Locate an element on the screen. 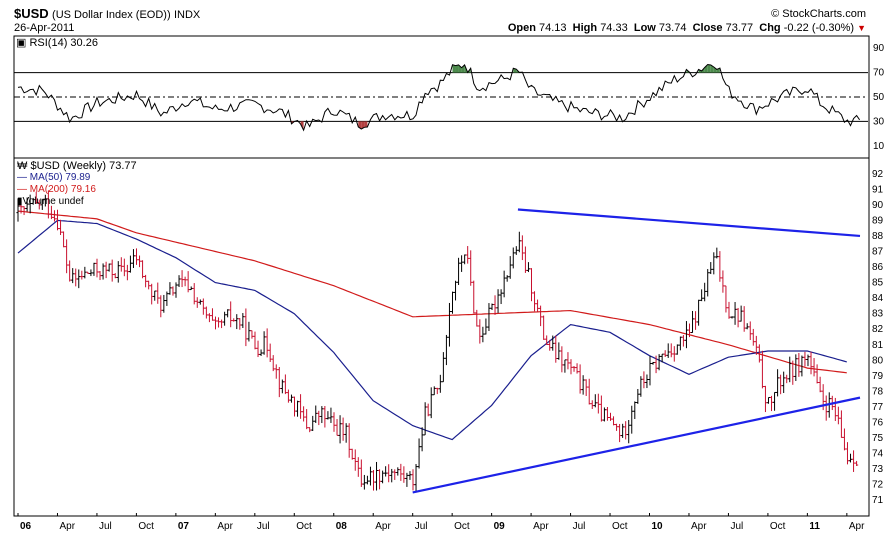 This screenshot has height=542, width=896. chart-date: 26-Apr-2011 is located at coordinates (44, 28).